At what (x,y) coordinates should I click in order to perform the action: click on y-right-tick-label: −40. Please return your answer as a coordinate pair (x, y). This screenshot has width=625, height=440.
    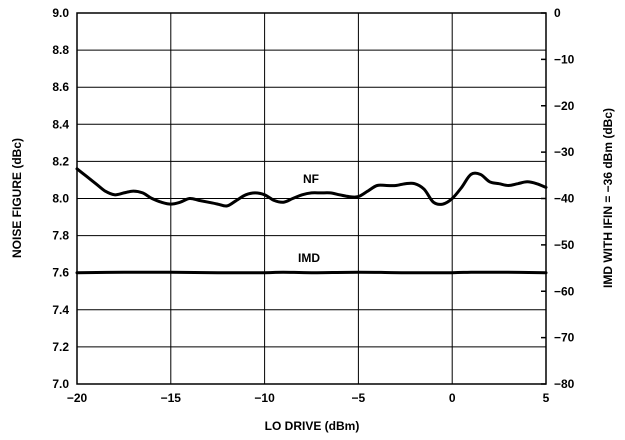
    Looking at the image, I should click on (564, 199).